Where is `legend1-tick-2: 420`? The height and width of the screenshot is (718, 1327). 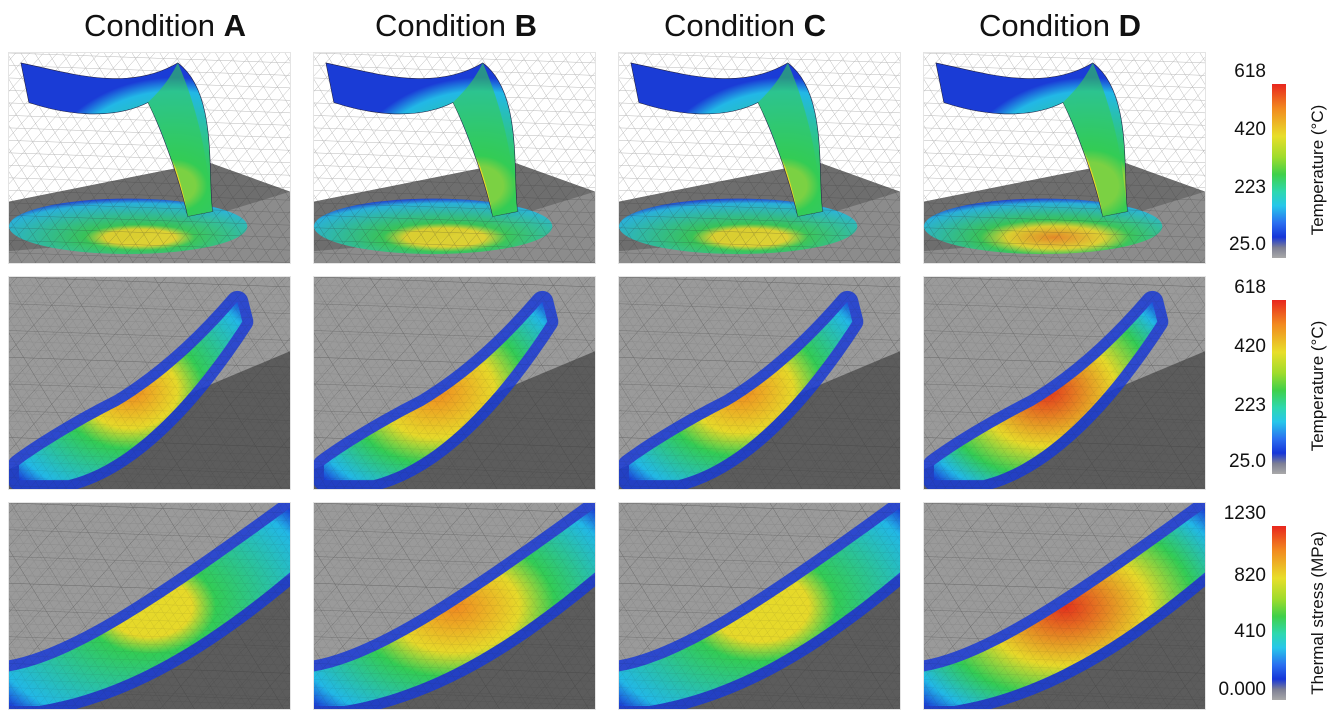
legend1-tick-2: 420 is located at coordinates (1250, 129).